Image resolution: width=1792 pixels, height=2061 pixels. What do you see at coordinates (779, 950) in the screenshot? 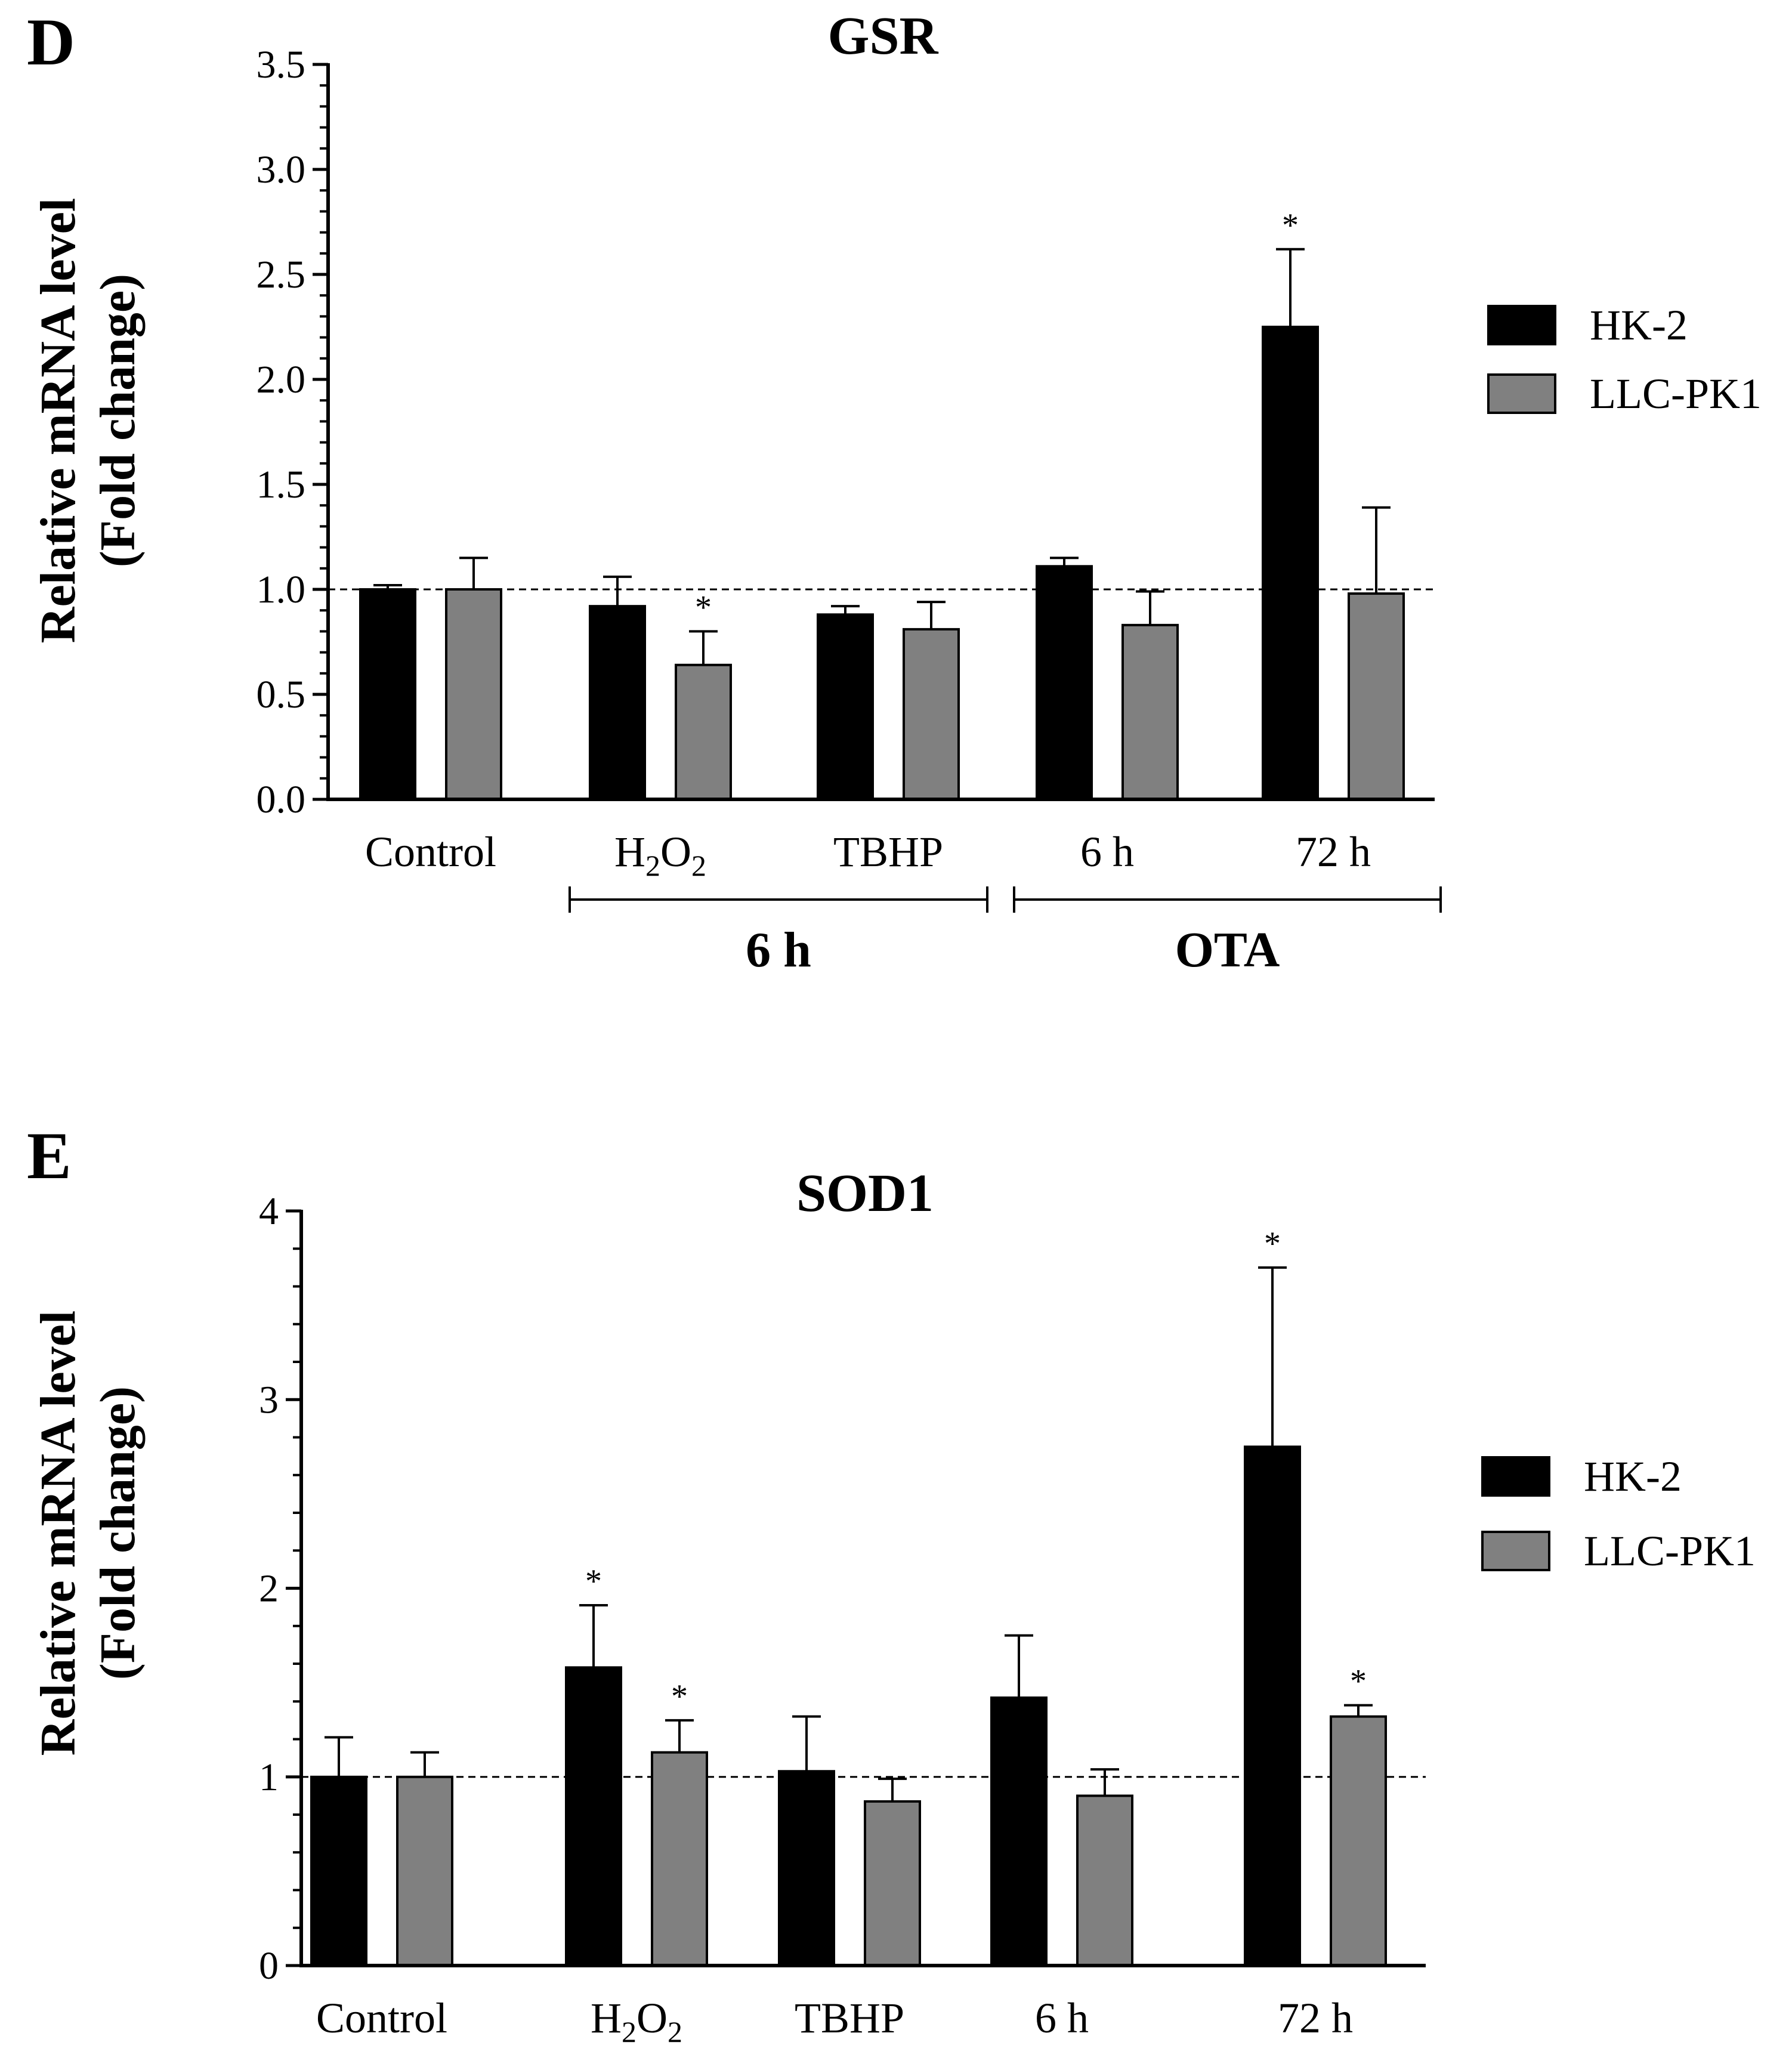
I see `group-label: 6 h` at bounding box center [779, 950].